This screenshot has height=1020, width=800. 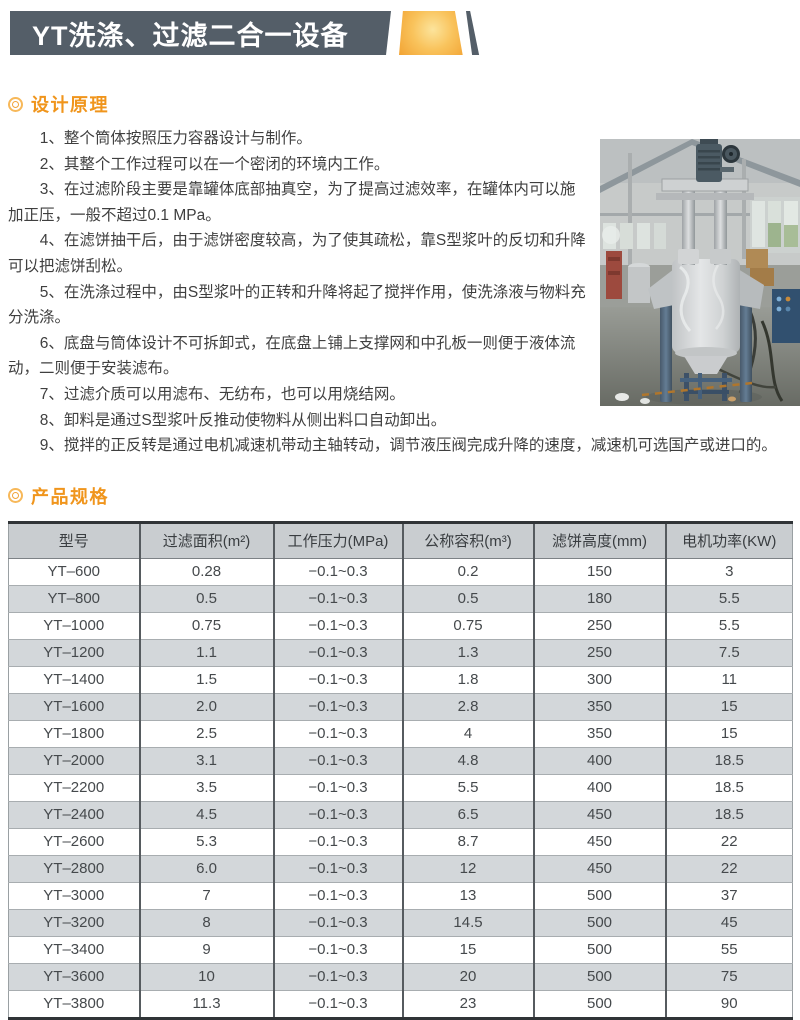 What do you see at coordinates (74, 598) in the screenshot?
I see `table-cell: YT–800` at bounding box center [74, 598].